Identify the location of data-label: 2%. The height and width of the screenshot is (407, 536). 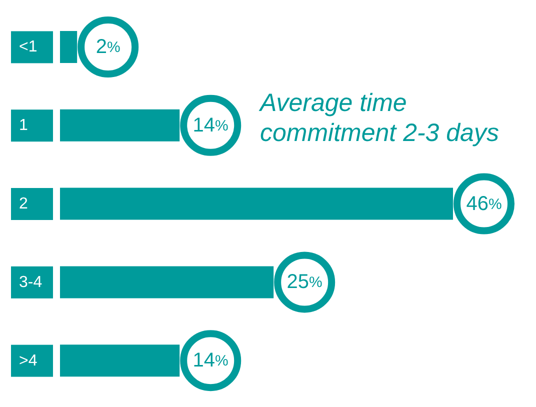
(108, 47).